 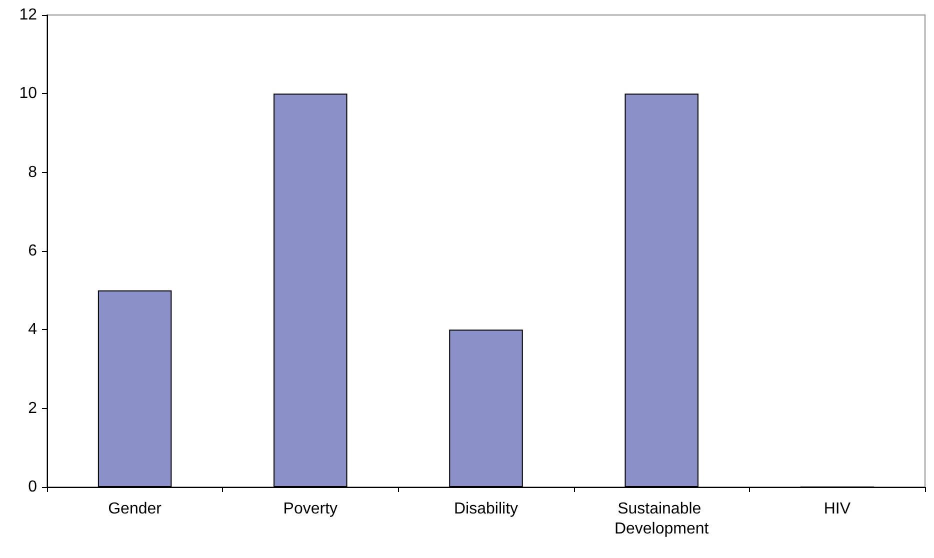 I want to click on y-tick-label: 2, so click(x=33, y=408).